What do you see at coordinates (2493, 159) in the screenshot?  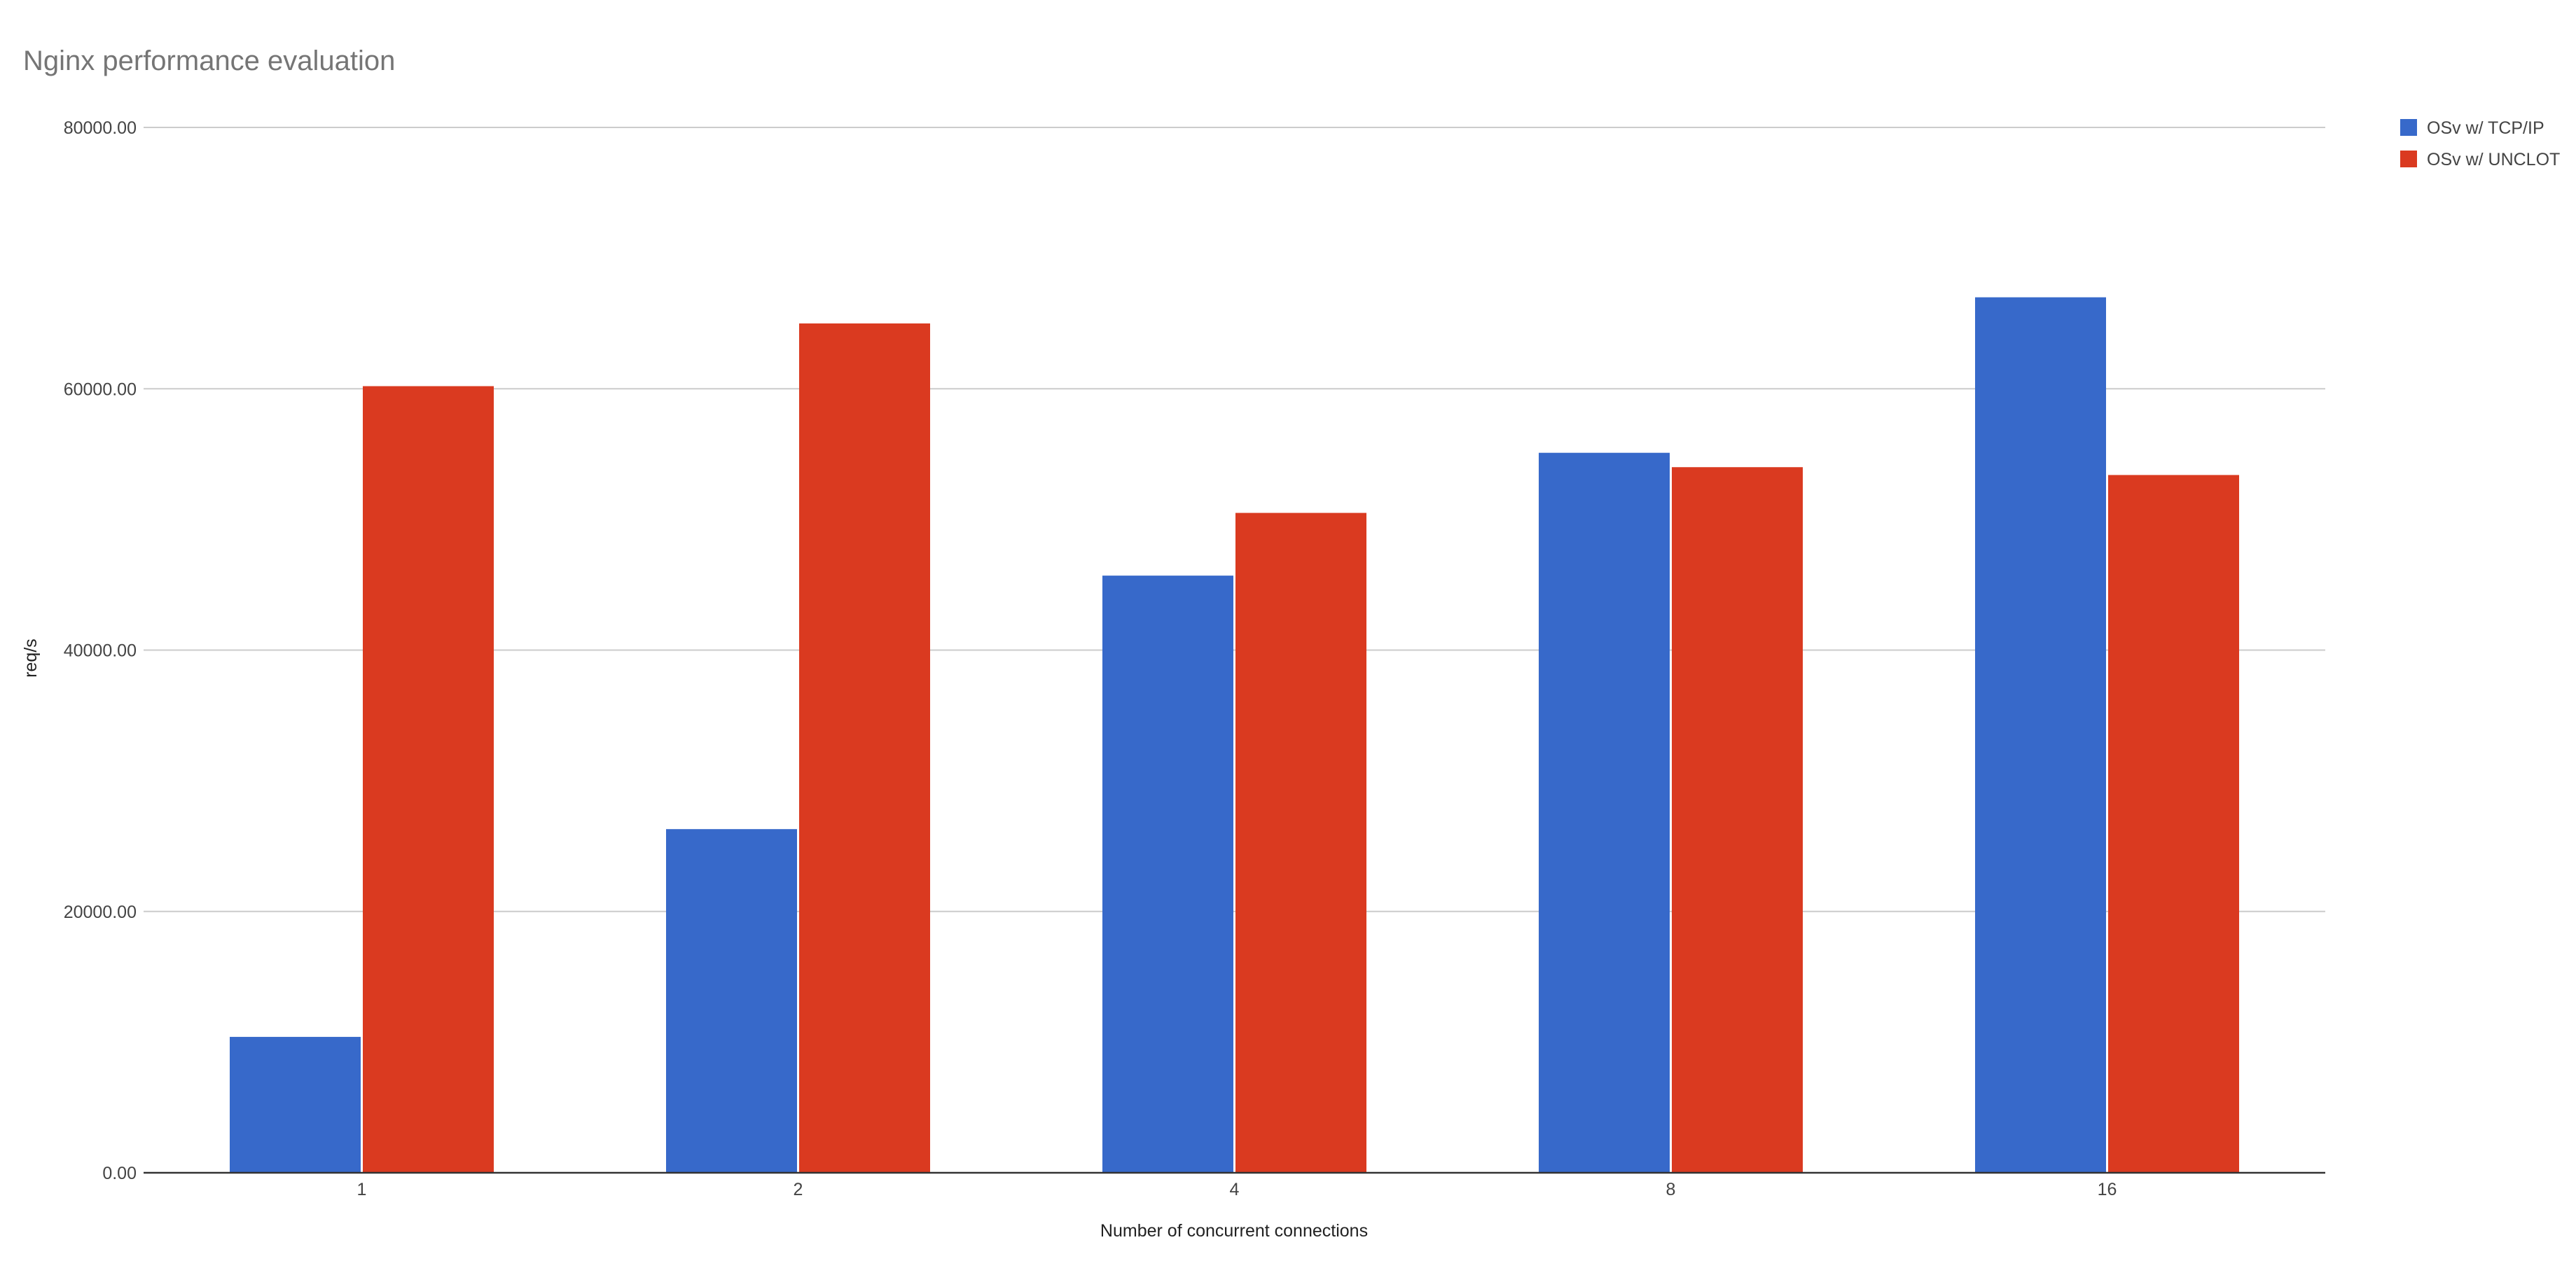 I see `legend-label: OSv w/ UNCLOT` at bounding box center [2493, 159].